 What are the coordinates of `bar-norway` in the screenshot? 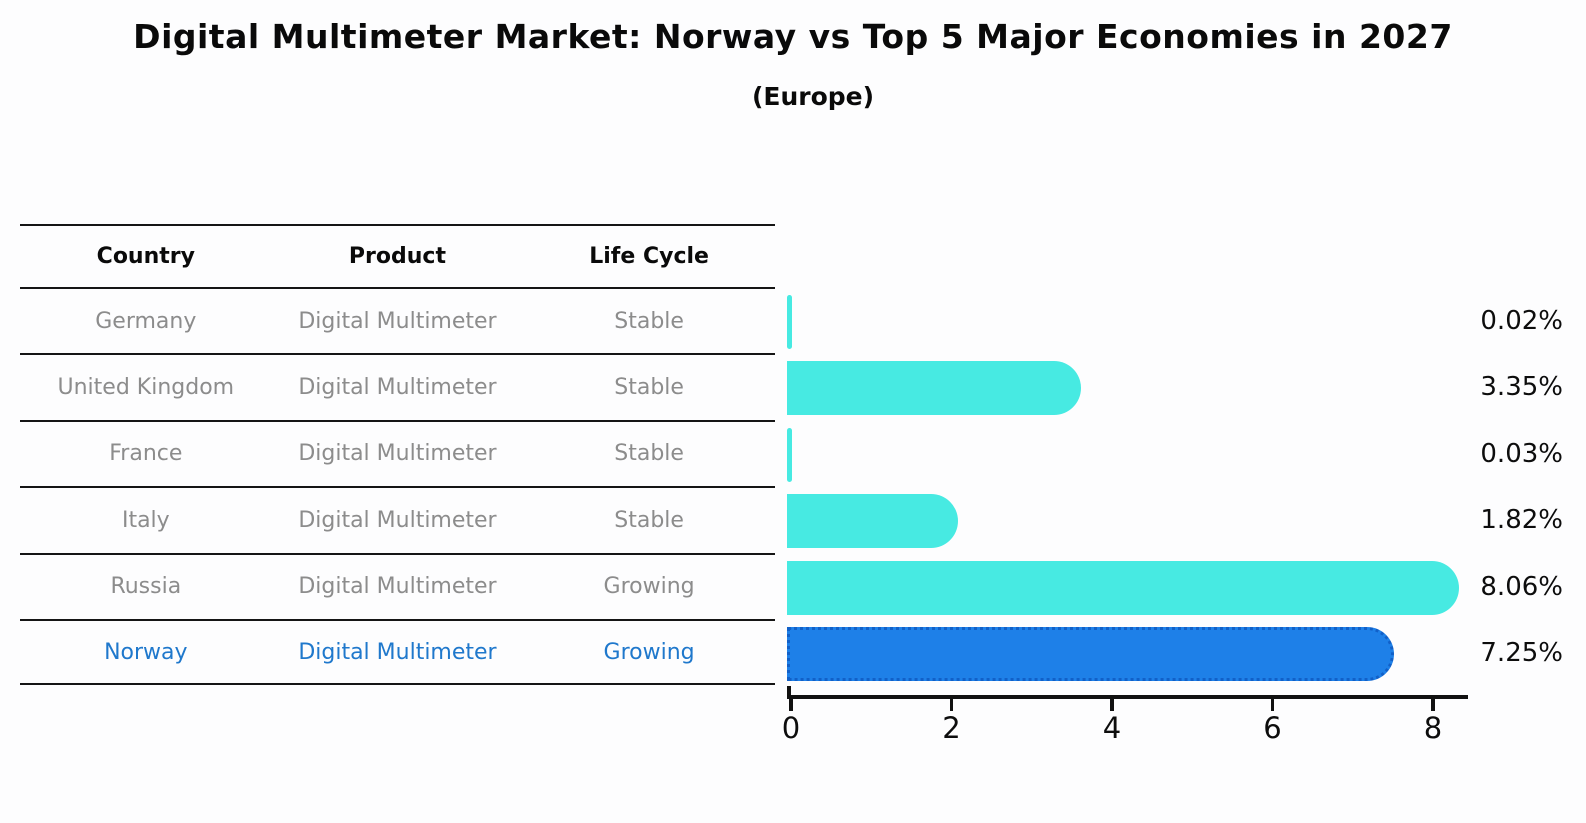 It's located at (1090, 654).